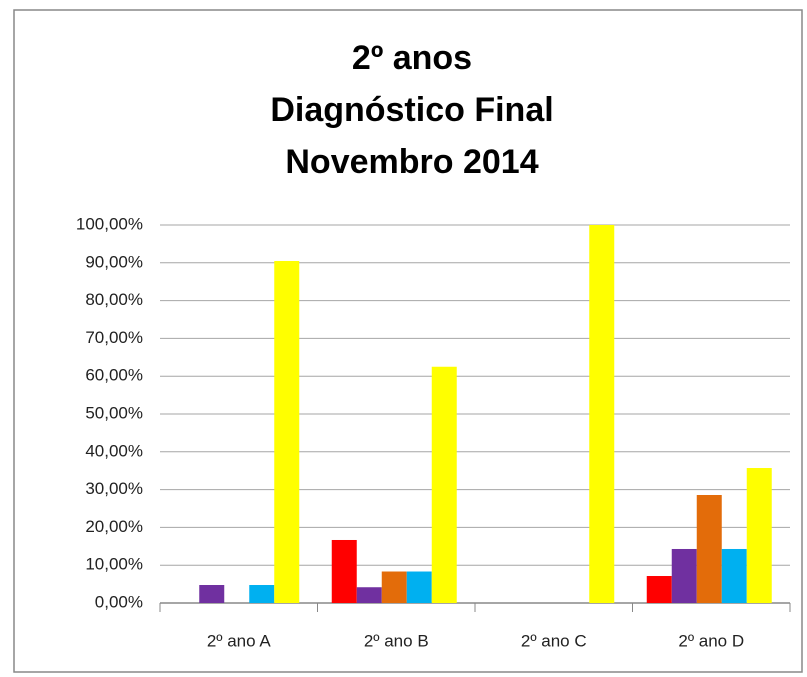 The height and width of the screenshot is (677, 807). Describe the element at coordinates (114, 564) in the screenshot. I see `y-tick-label: 10,00%` at that location.